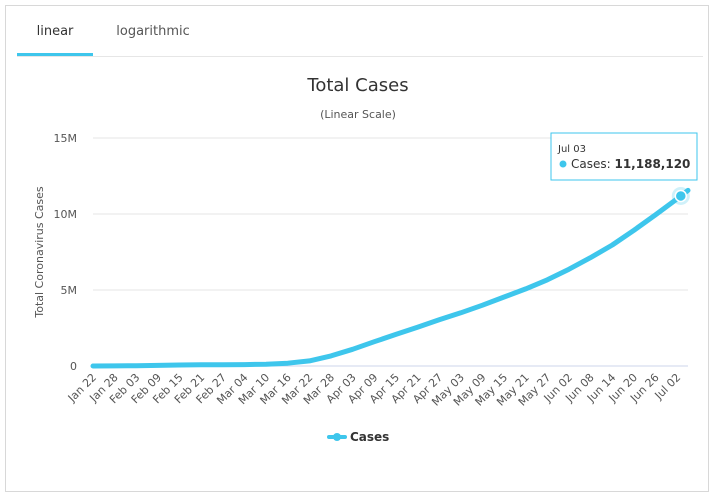 This screenshot has height=499, width=717. Describe the element at coordinates (337, 437) in the screenshot. I see `legend-marker-icon` at that location.